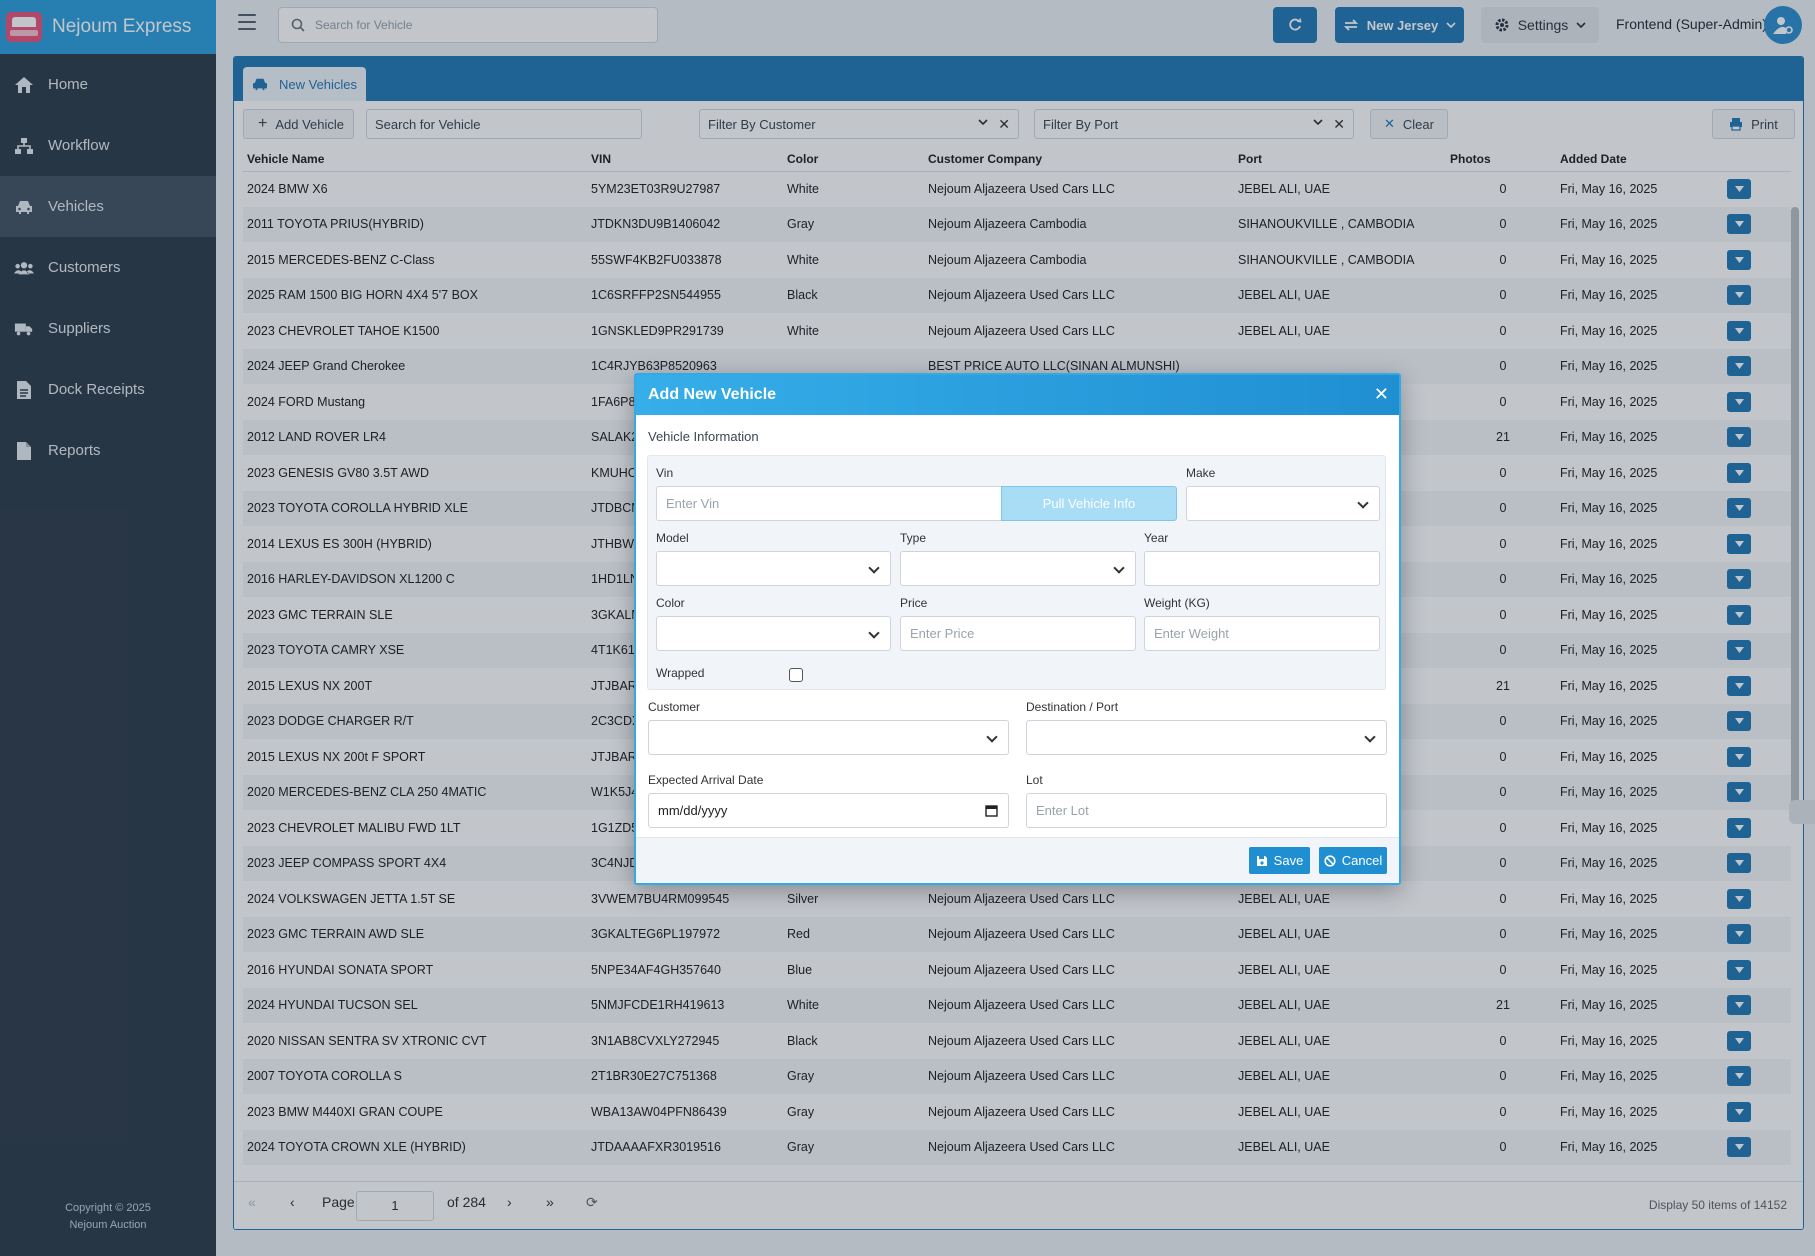 This screenshot has width=1815, height=1256. Describe the element at coordinates (1262, 568) in the screenshot. I see `year-input` at that location.